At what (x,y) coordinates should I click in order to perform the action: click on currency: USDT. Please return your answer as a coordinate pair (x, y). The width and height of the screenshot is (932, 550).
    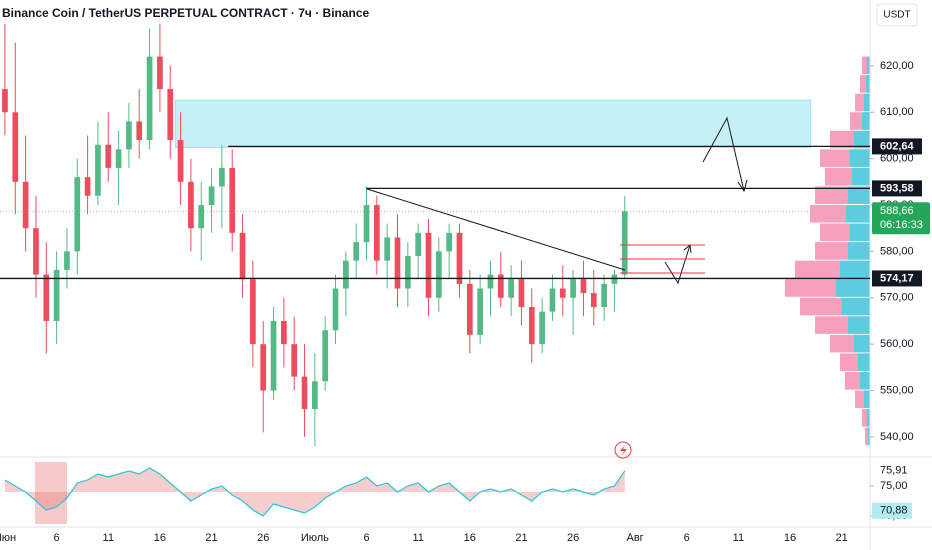
    Looking at the image, I should click on (896, 15).